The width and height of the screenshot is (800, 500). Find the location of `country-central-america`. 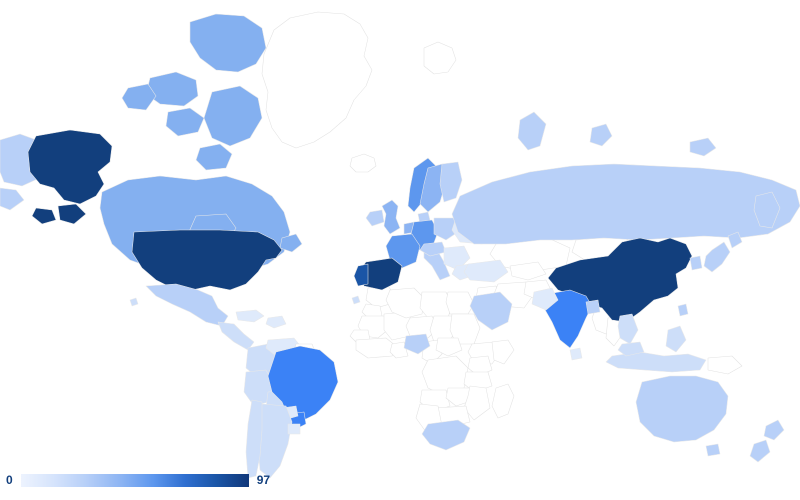

country-central-america is located at coordinates (236, 336).